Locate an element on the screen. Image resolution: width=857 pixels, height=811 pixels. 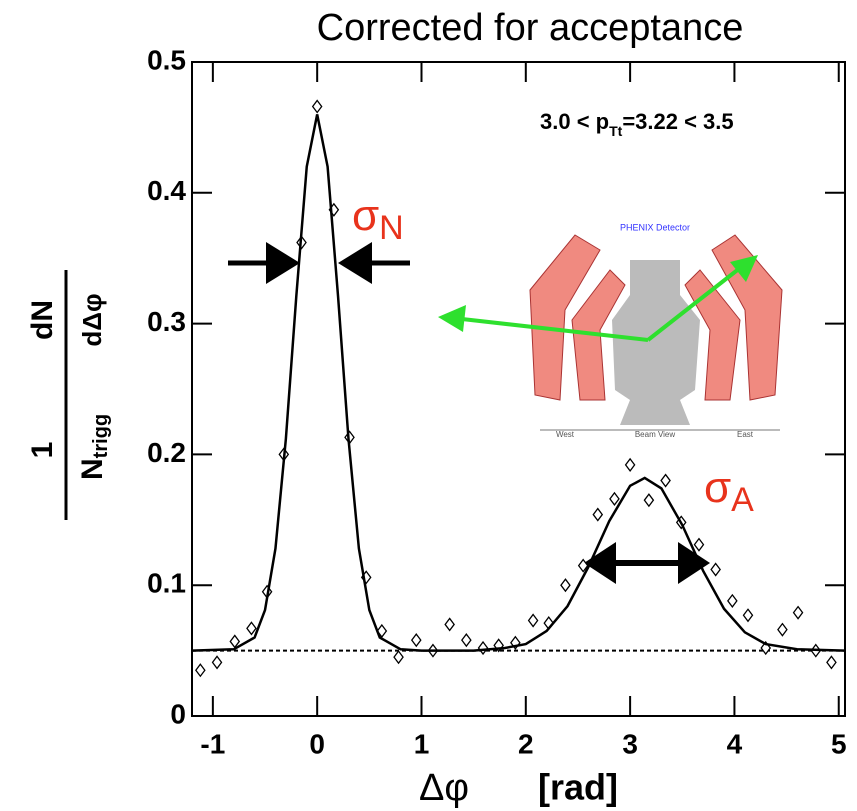
near-label: σN is located at coordinates (378, 219).